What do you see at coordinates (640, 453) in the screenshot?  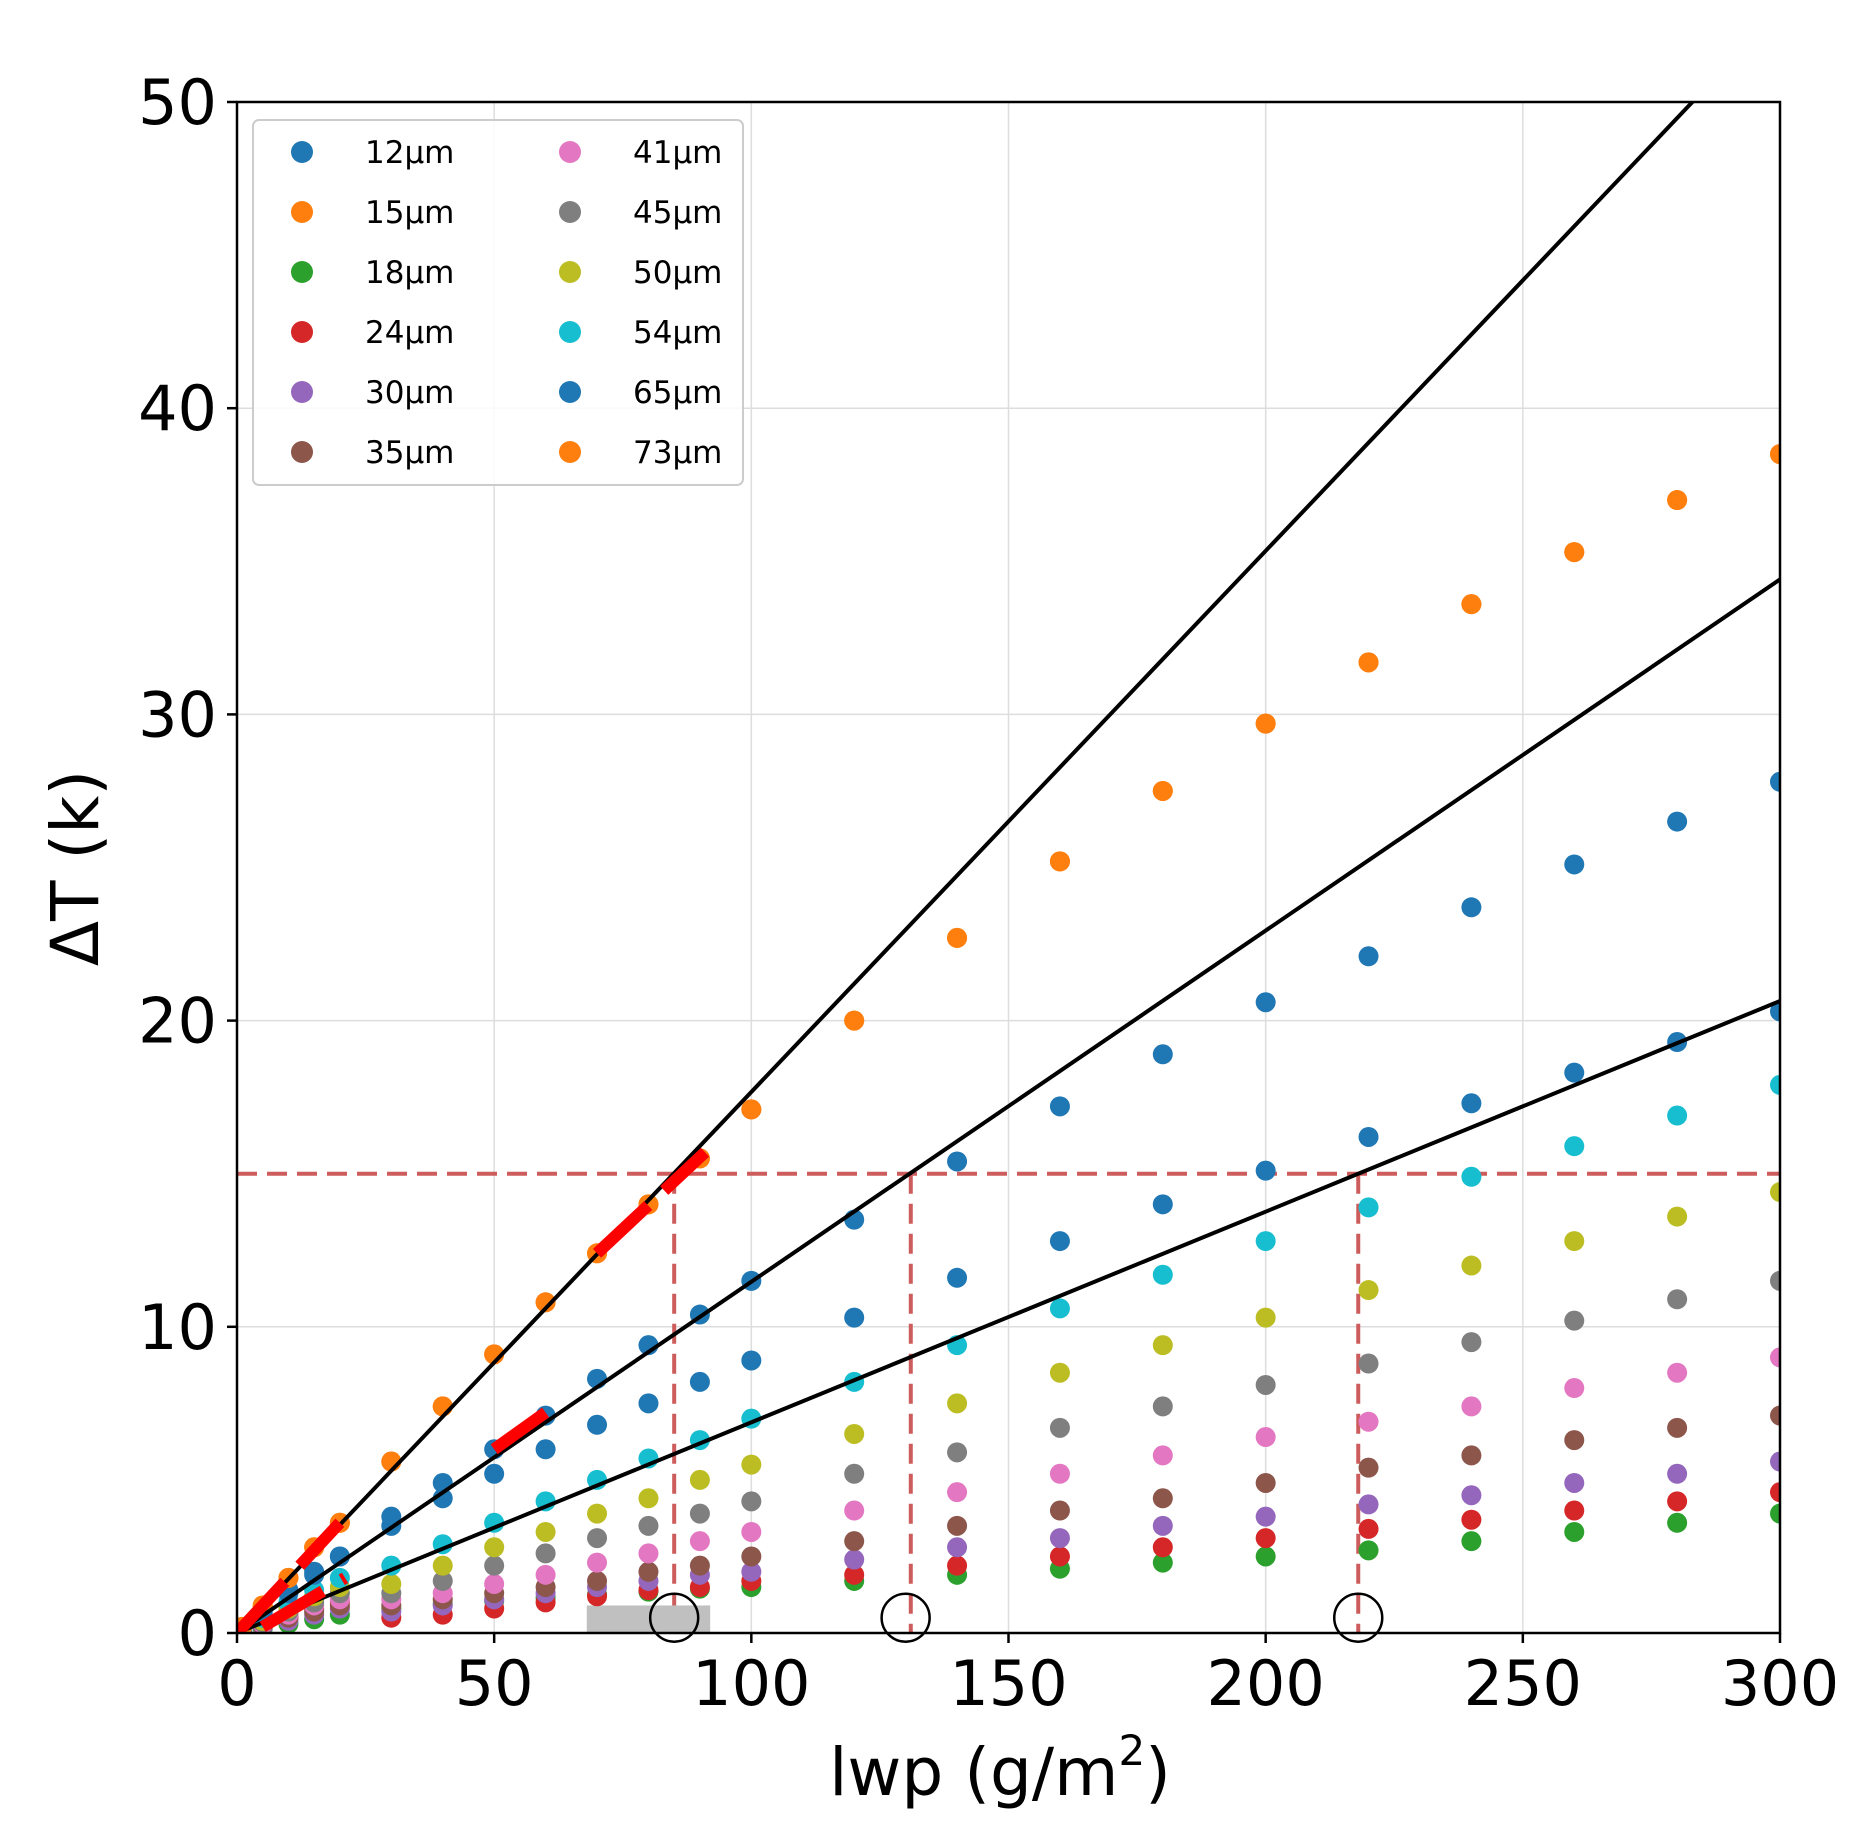 I see `legend-item: 73μm` at bounding box center [640, 453].